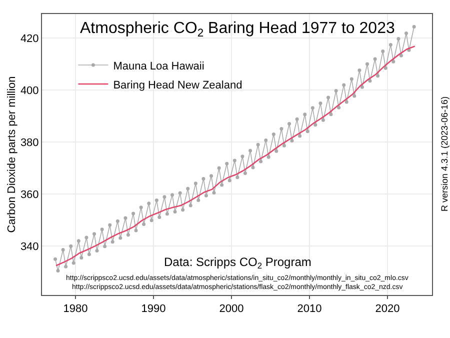 This screenshot has height=338, width=450. What do you see at coordinates (237, 30) in the screenshot?
I see `chart-title: Atmospheric CO$_{2}$ Baring Head 1977 to 2023` at bounding box center [237, 30].